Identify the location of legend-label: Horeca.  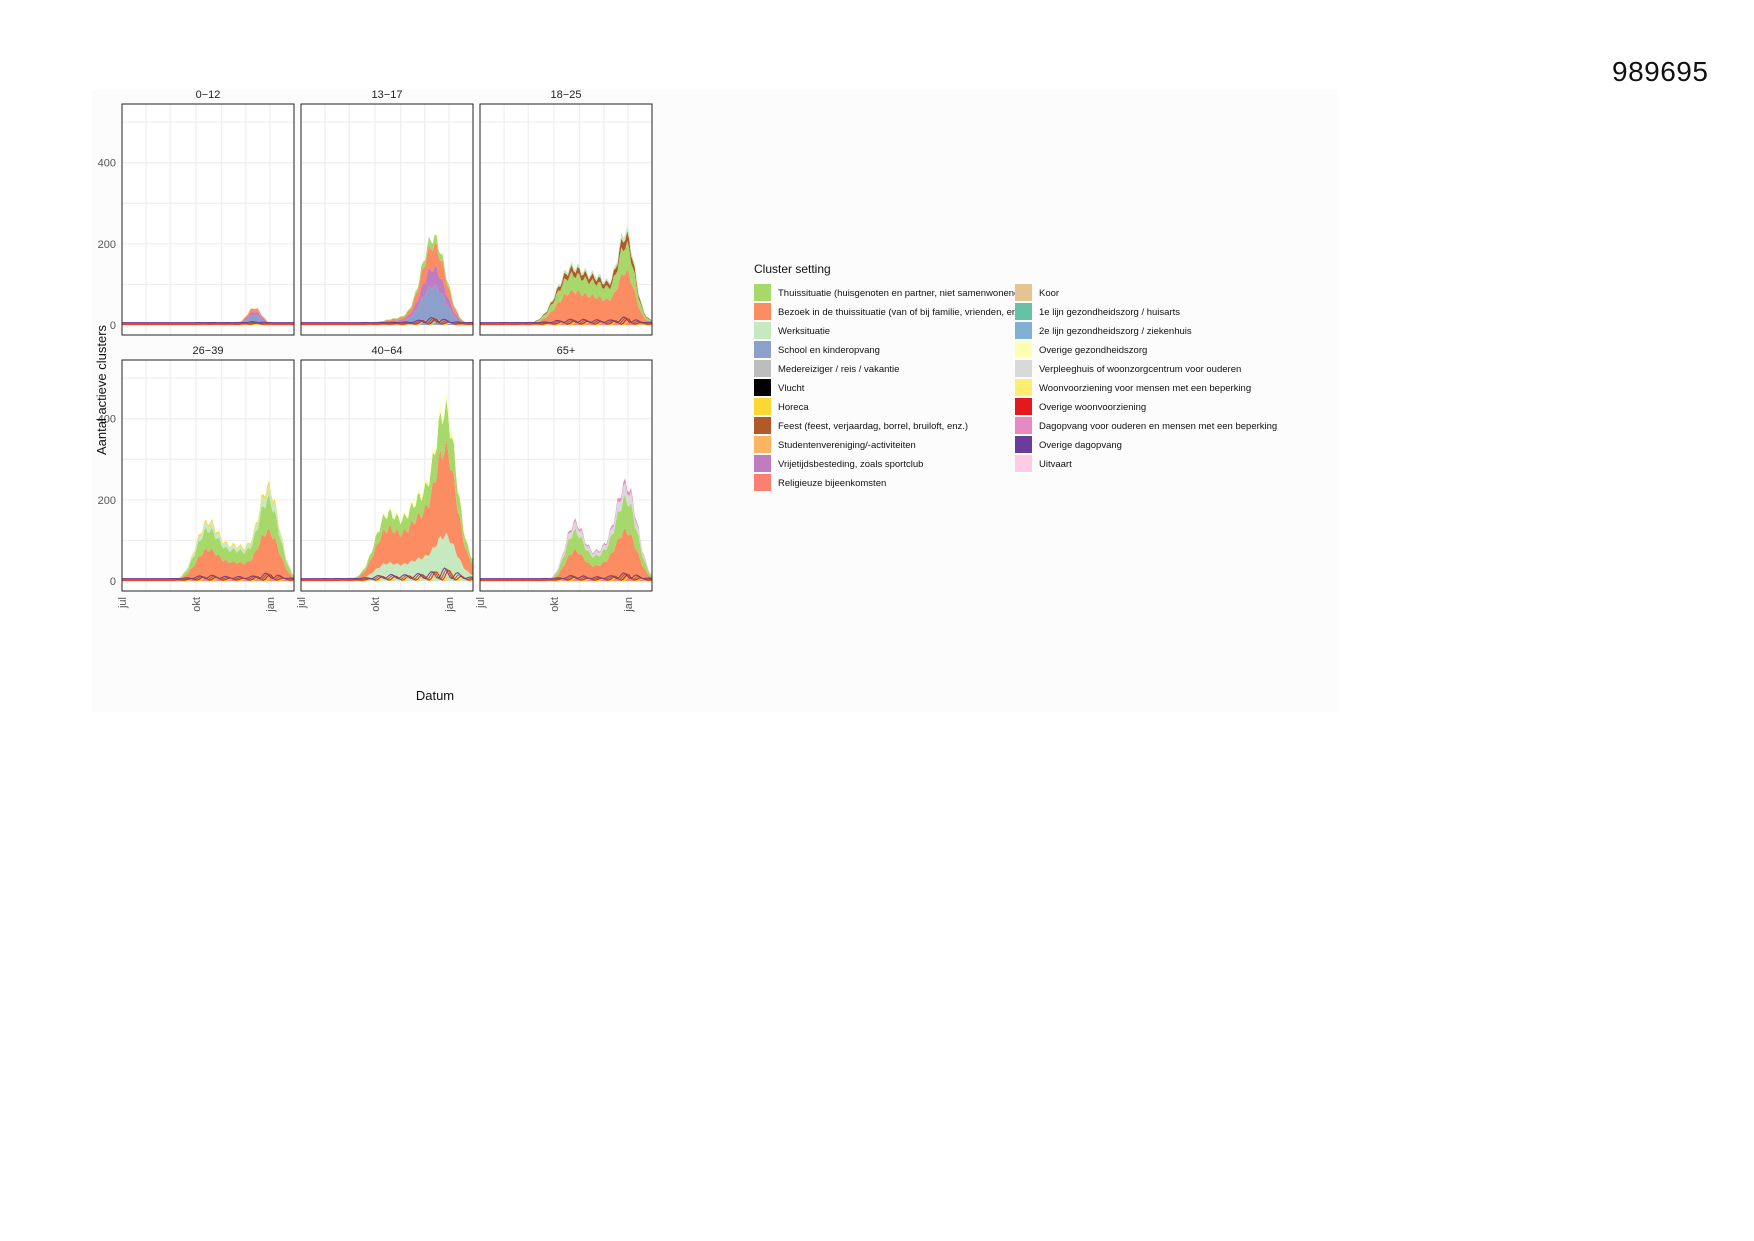
(793, 407).